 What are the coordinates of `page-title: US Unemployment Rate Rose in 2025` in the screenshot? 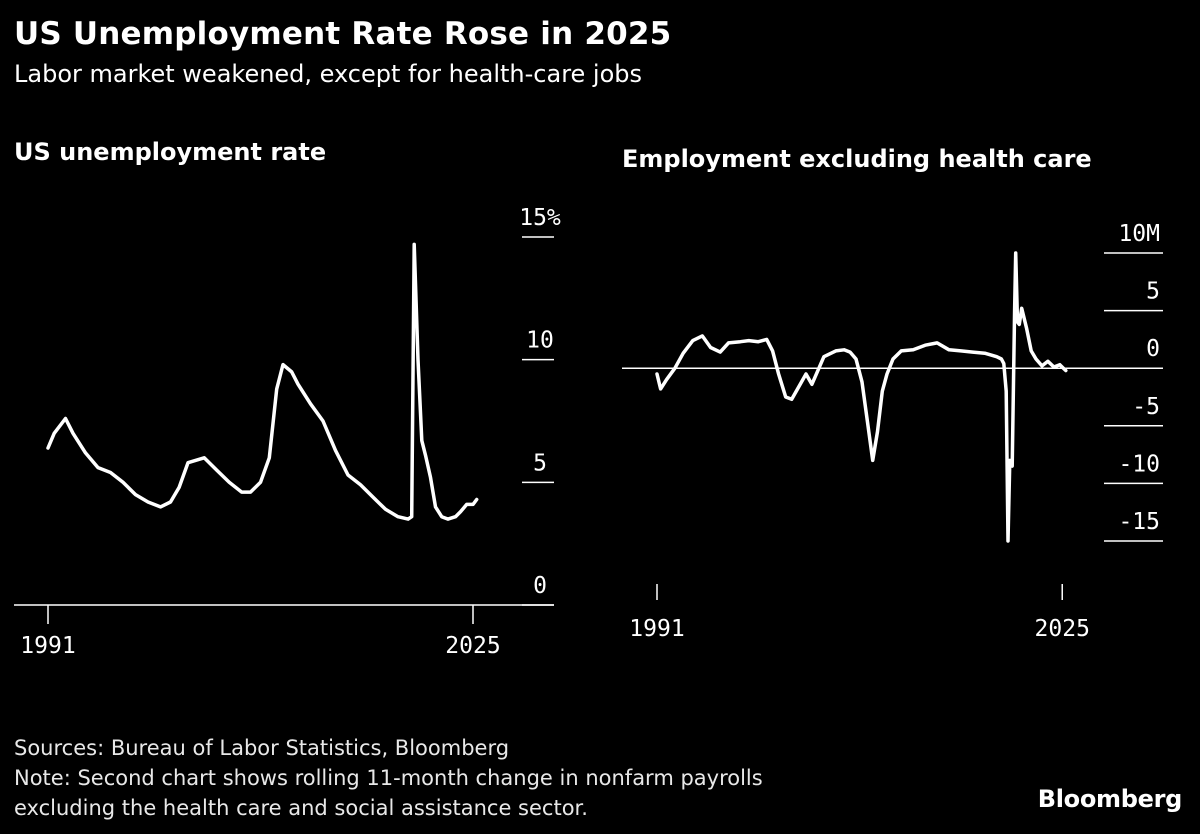 It's located at (343, 34).